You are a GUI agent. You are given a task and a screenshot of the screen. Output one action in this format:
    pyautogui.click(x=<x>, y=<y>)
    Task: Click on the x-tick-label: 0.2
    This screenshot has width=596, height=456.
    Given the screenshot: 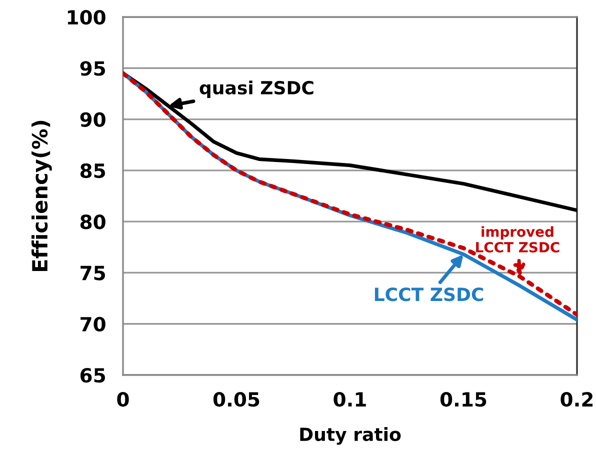 What is the action you would take?
    pyautogui.click(x=576, y=399)
    